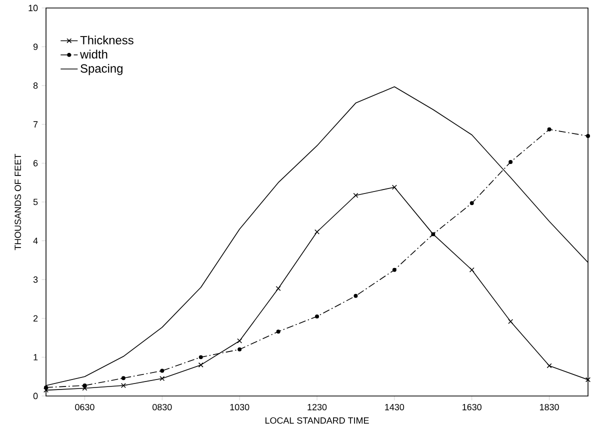  I want to click on legend-label: width, so click(94, 54).